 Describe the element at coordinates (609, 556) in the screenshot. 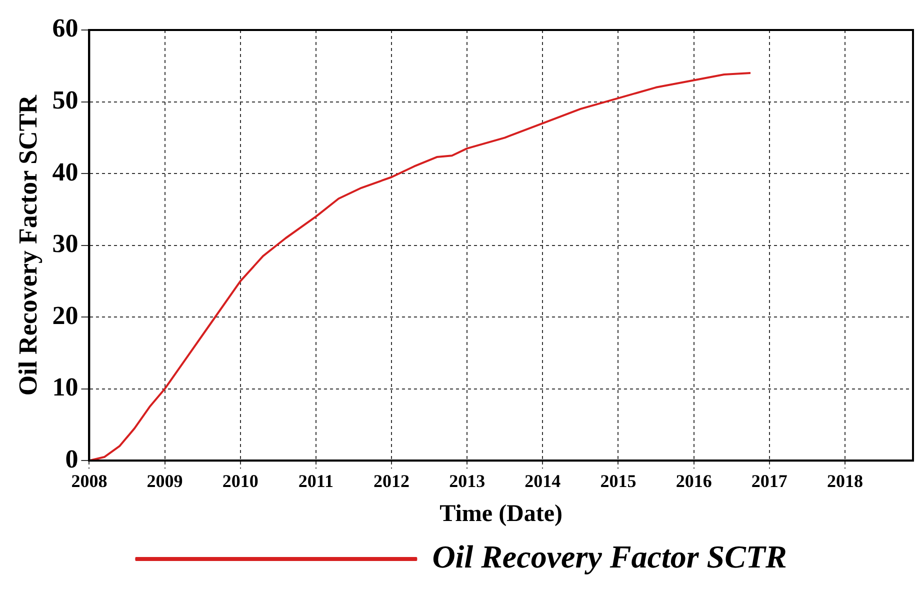

I see `text: Oil Recovery Factor SCTR` at that location.